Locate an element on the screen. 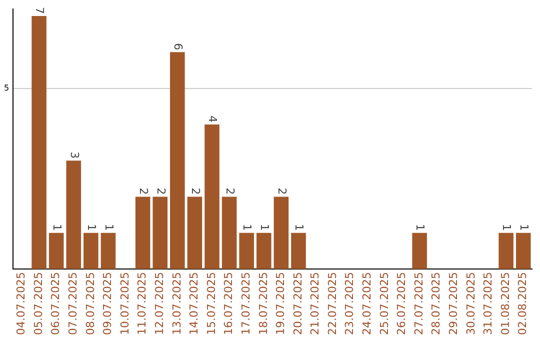  x-tick-label: 16.07.2025 is located at coordinates (229, 304).